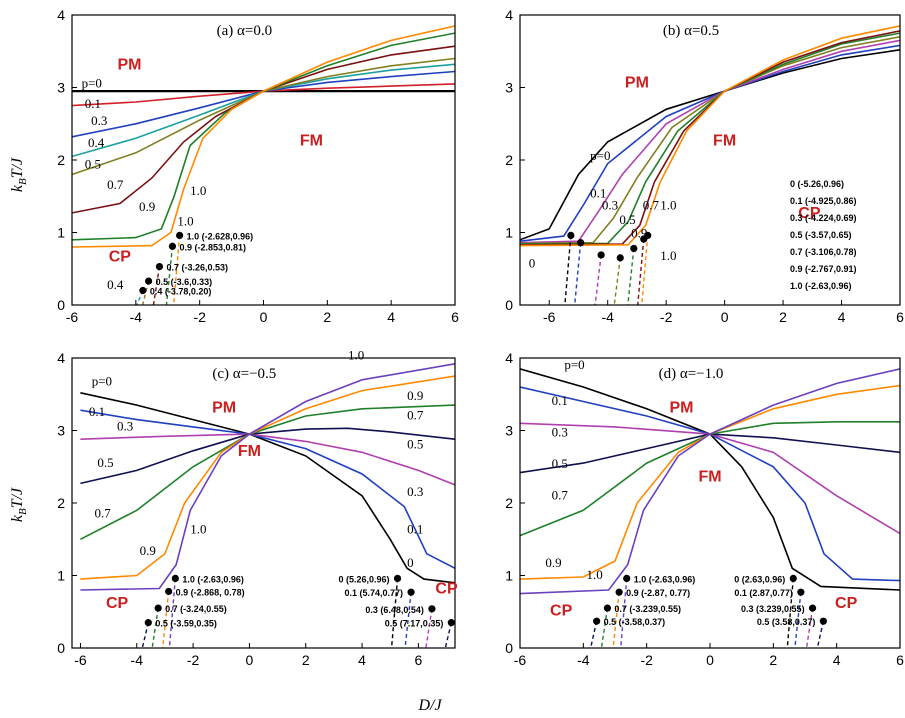  What do you see at coordinates (520, 660) in the screenshot?
I see `x-tick-label: -6` at bounding box center [520, 660].